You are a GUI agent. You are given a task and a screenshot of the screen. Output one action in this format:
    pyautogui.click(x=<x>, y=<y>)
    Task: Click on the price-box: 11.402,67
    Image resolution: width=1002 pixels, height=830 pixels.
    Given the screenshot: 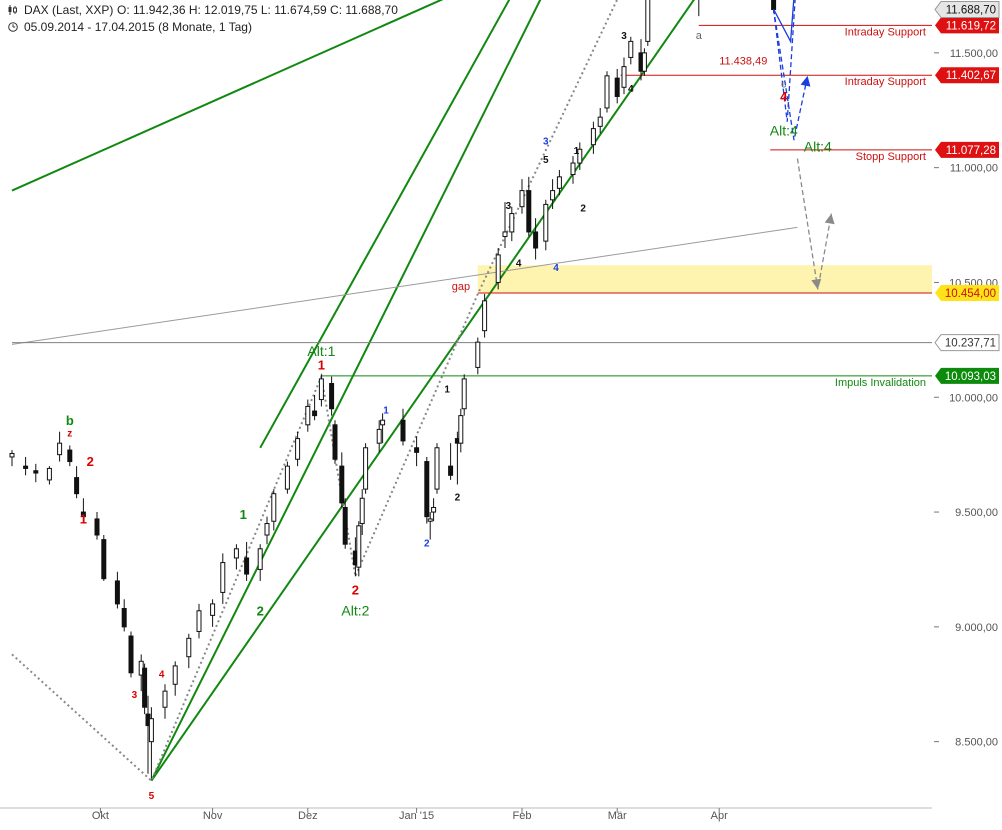 What is the action you would take?
    pyautogui.click(x=967, y=75)
    